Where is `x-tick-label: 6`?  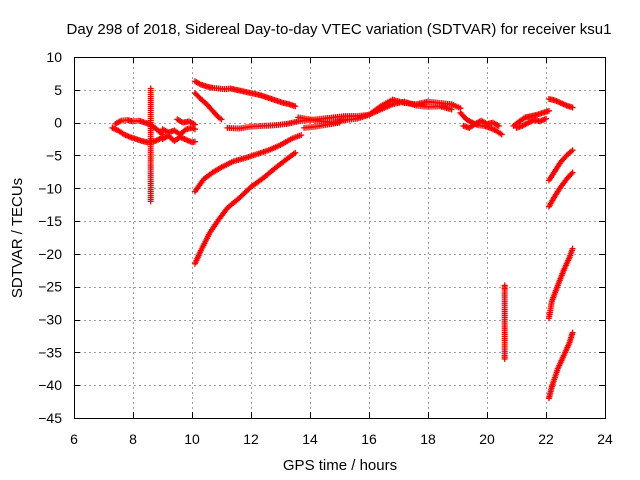
x-tick-label: 6 is located at coordinates (74, 439).